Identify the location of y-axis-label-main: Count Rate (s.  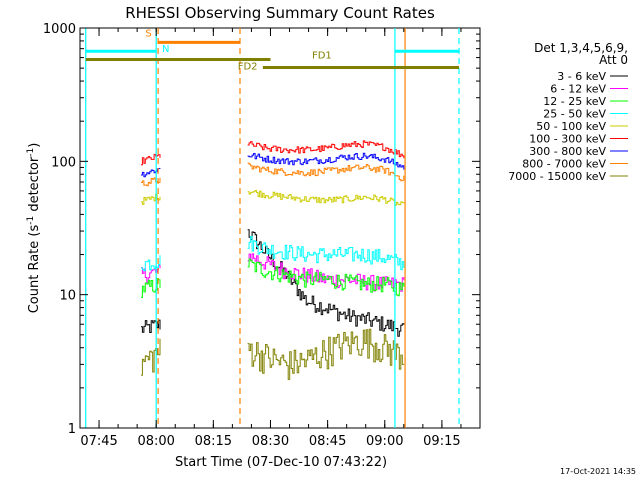
(34, 269).